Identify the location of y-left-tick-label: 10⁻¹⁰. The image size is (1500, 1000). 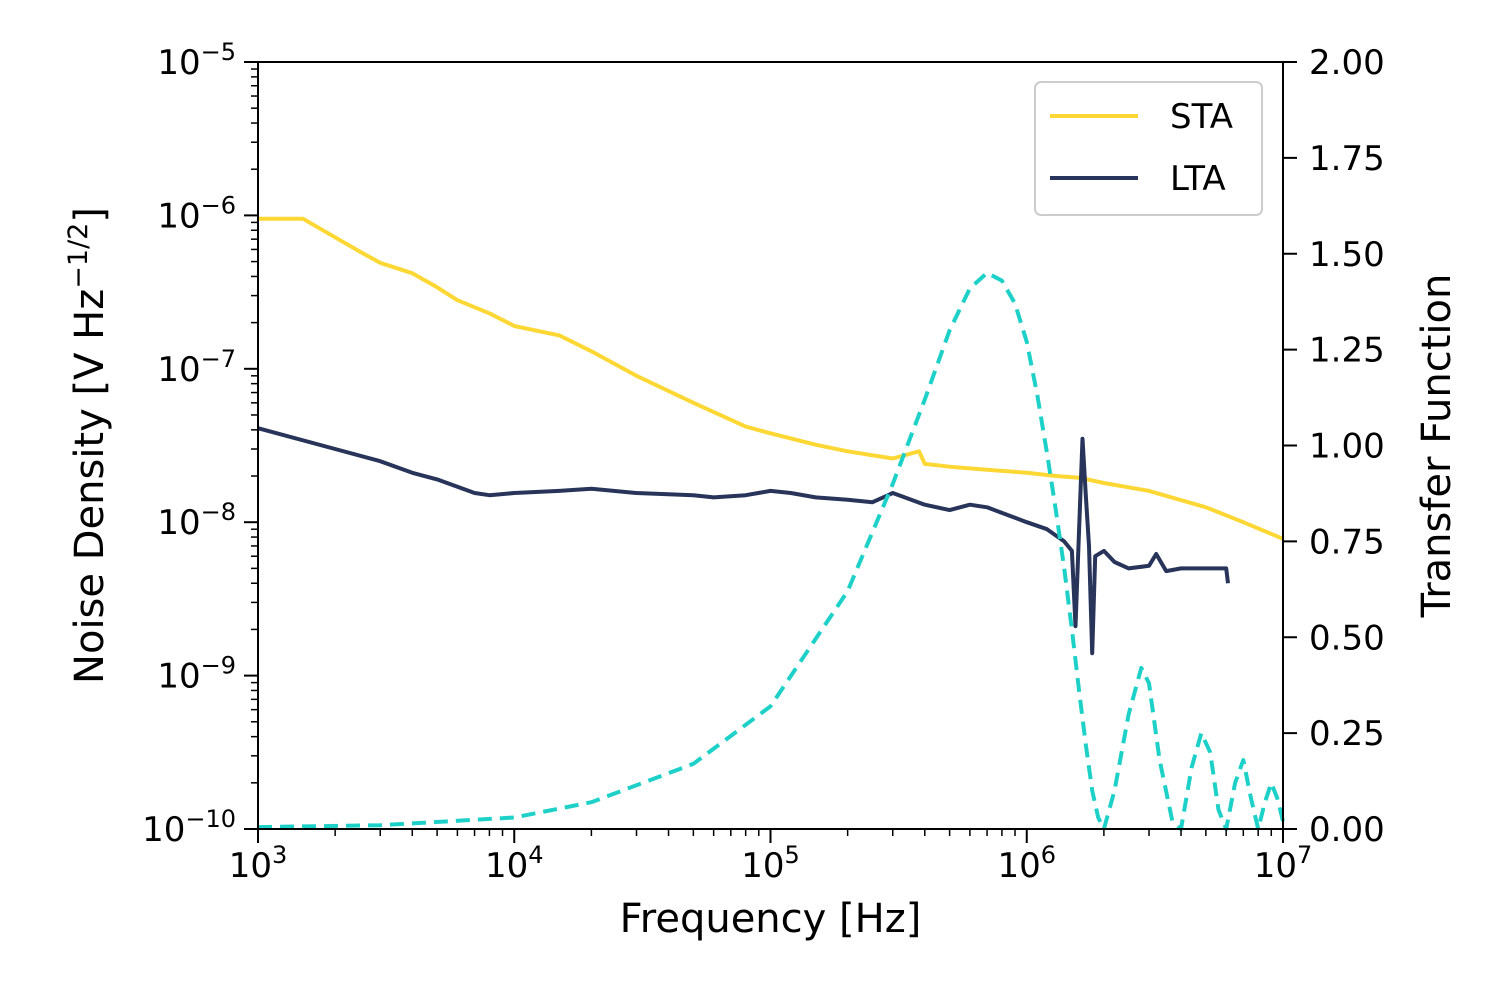
(189, 827).